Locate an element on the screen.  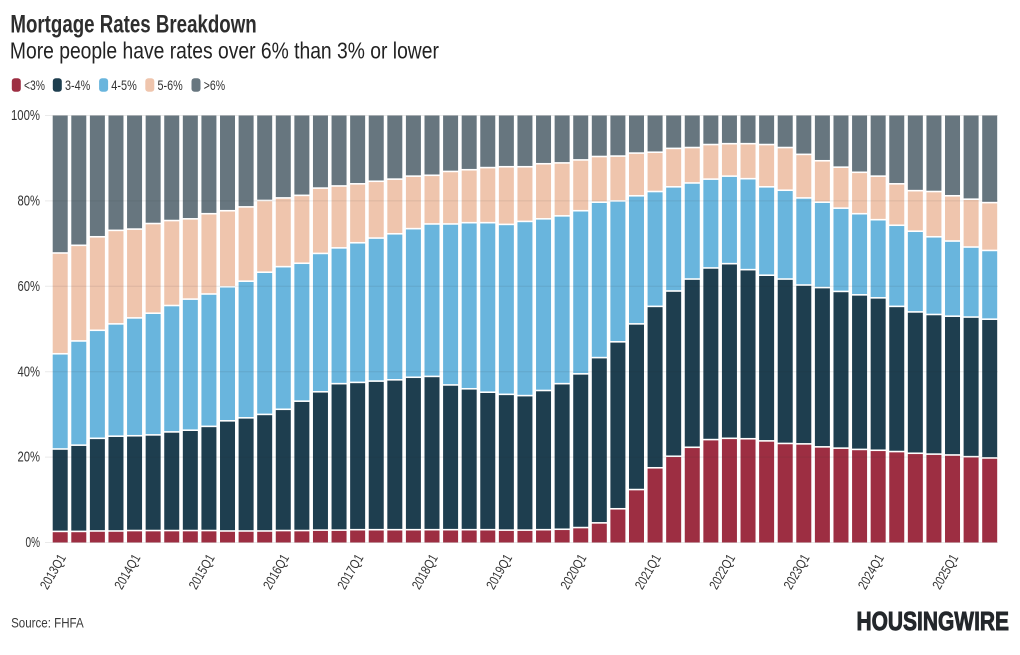
svg-text: 100% is located at coordinates (25, 115).